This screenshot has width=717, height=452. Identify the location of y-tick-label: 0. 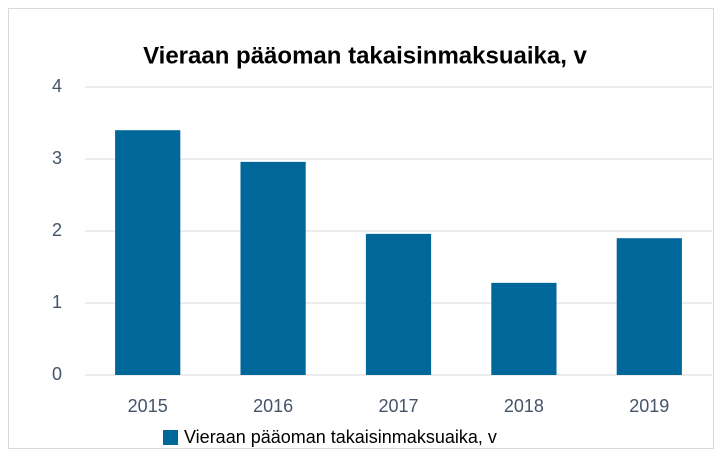
(57, 374).